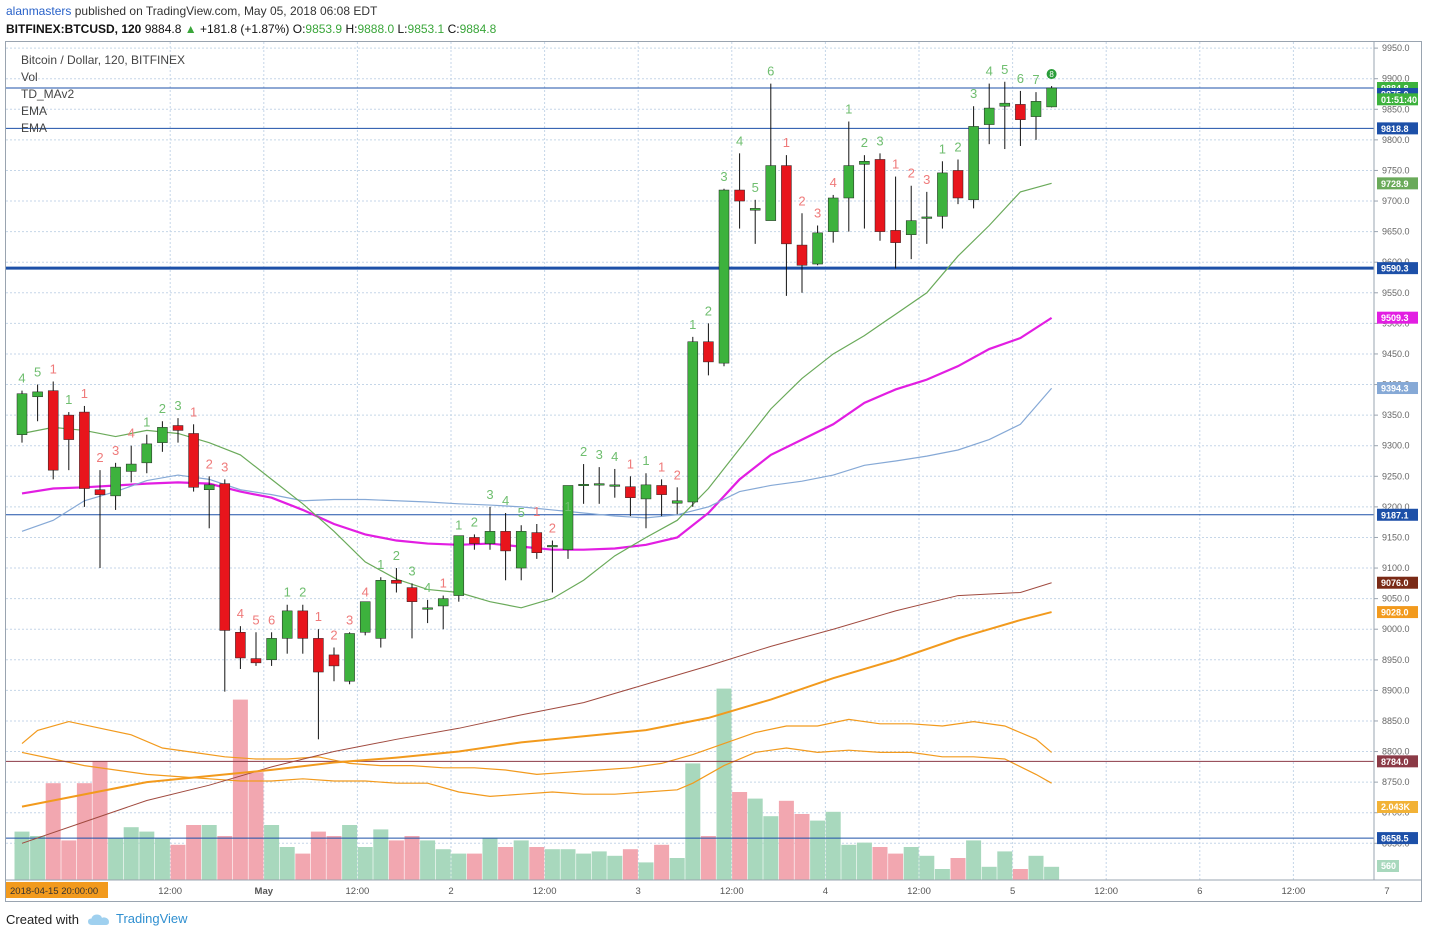 This screenshot has width=1429, height=937. Describe the element at coordinates (57, 890) in the screenshot. I see `time-cursor-tag-bg` at that location.